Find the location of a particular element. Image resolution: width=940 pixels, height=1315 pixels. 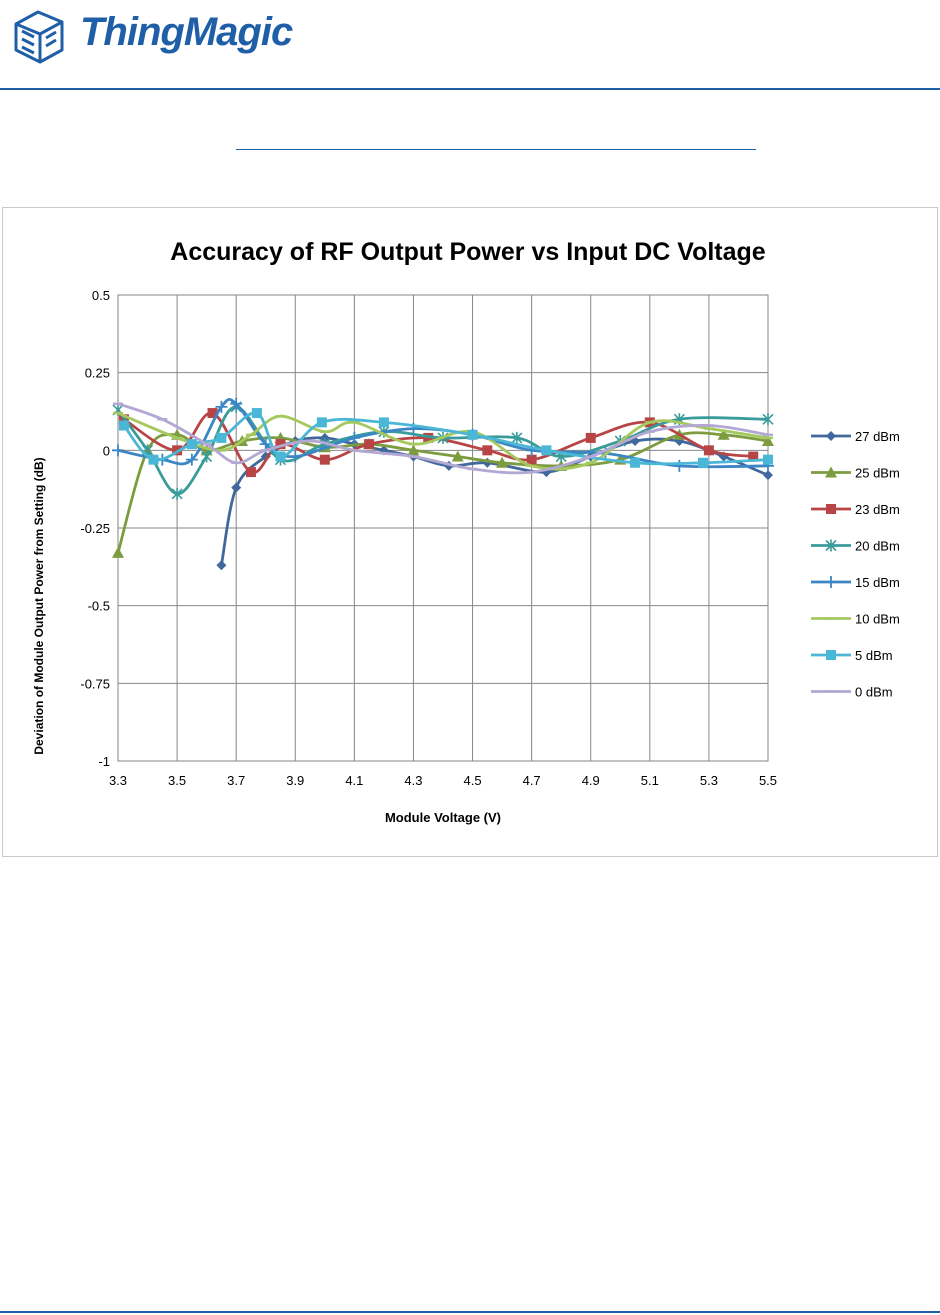

legend-item: 27 dBm is located at coordinates (855, 436).